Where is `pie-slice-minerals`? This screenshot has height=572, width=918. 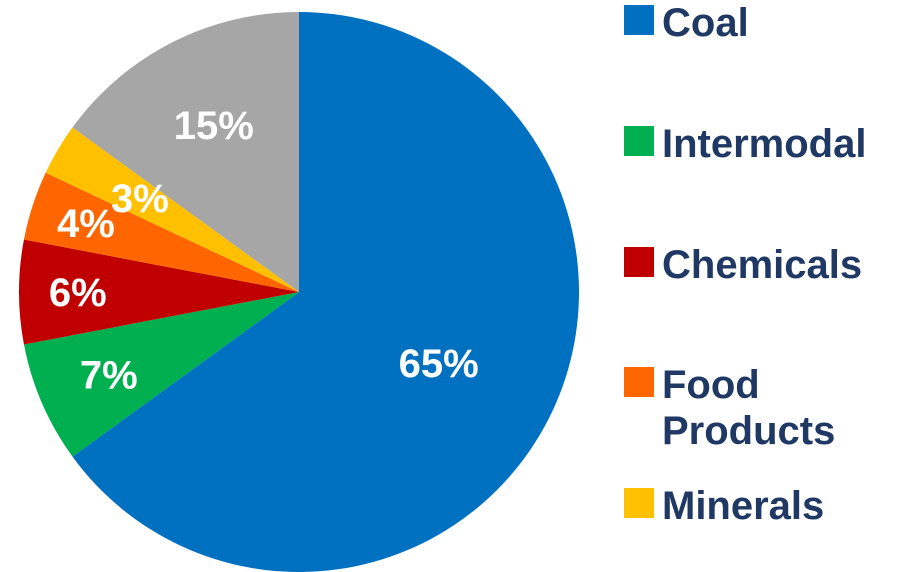 pie-slice-minerals is located at coordinates (172, 209).